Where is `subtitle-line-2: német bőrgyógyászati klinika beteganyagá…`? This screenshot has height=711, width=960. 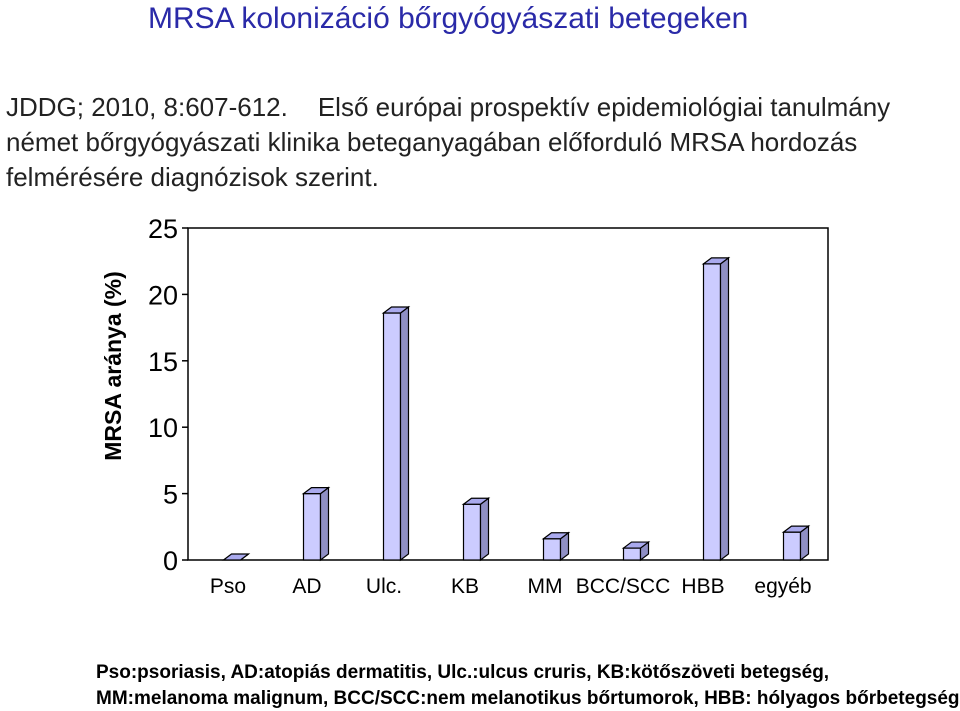
subtitle-line-2: német bőrgyógyászati klinika beteganyagá… is located at coordinates (432, 142).